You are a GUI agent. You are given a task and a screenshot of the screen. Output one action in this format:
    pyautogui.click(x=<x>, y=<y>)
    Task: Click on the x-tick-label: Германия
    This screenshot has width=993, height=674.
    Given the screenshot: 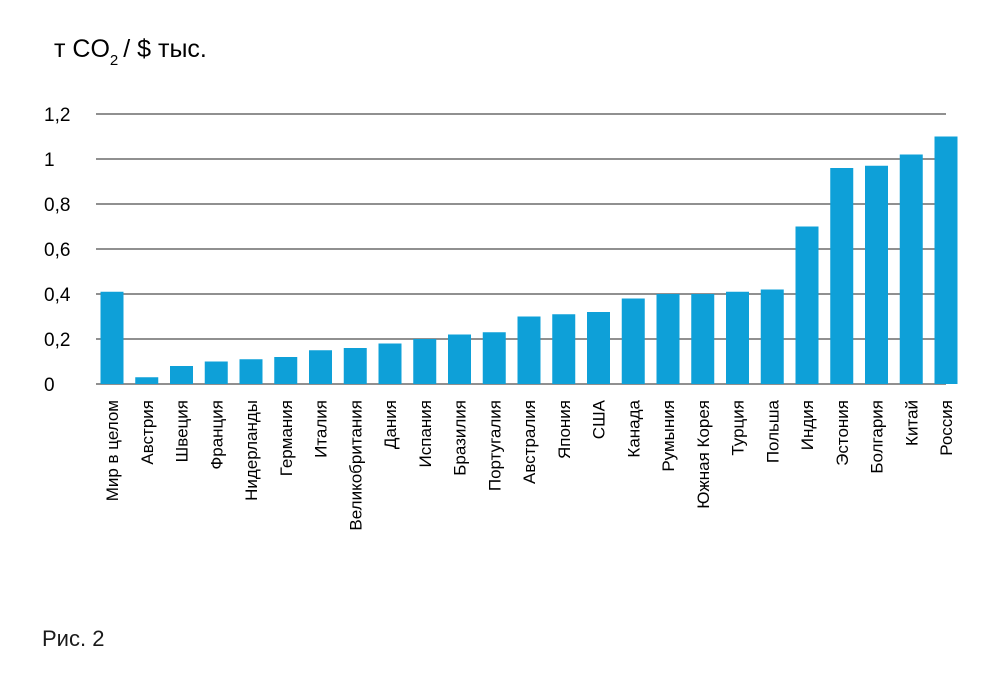 What is the action you would take?
    pyautogui.click(x=286, y=438)
    